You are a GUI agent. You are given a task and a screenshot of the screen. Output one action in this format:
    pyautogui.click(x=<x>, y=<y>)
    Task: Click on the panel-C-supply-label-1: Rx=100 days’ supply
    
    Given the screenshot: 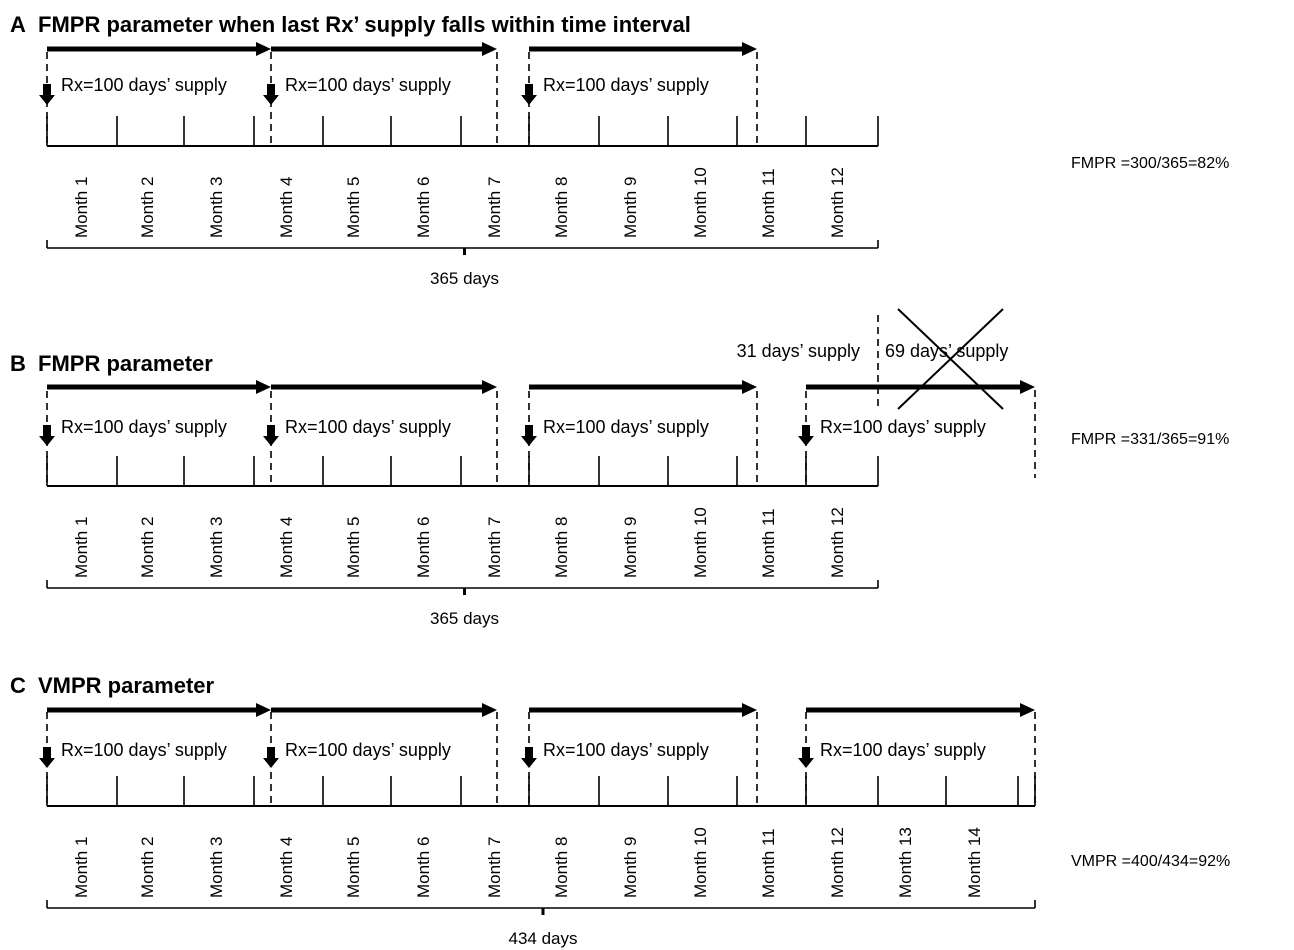 What is the action you would take?
    pyautogui.click(x=144, y=750)
    